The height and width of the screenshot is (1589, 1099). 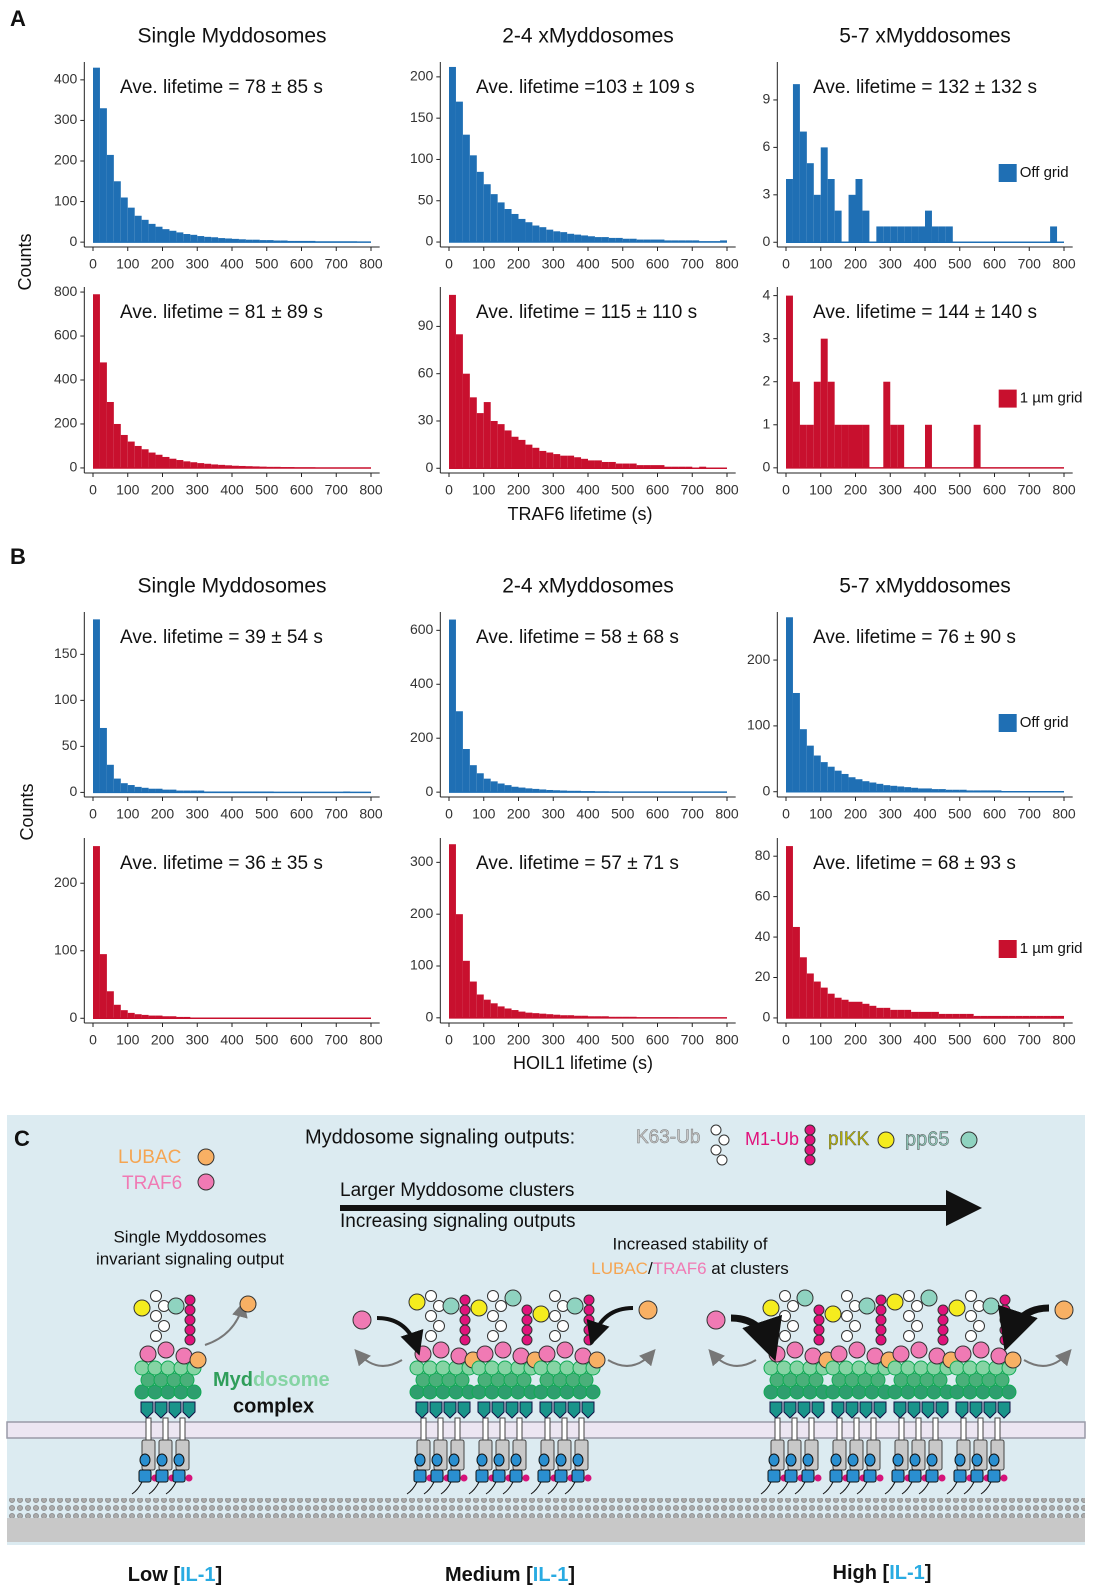 I want to click on m1-icon, so click(x=810, y=1145).